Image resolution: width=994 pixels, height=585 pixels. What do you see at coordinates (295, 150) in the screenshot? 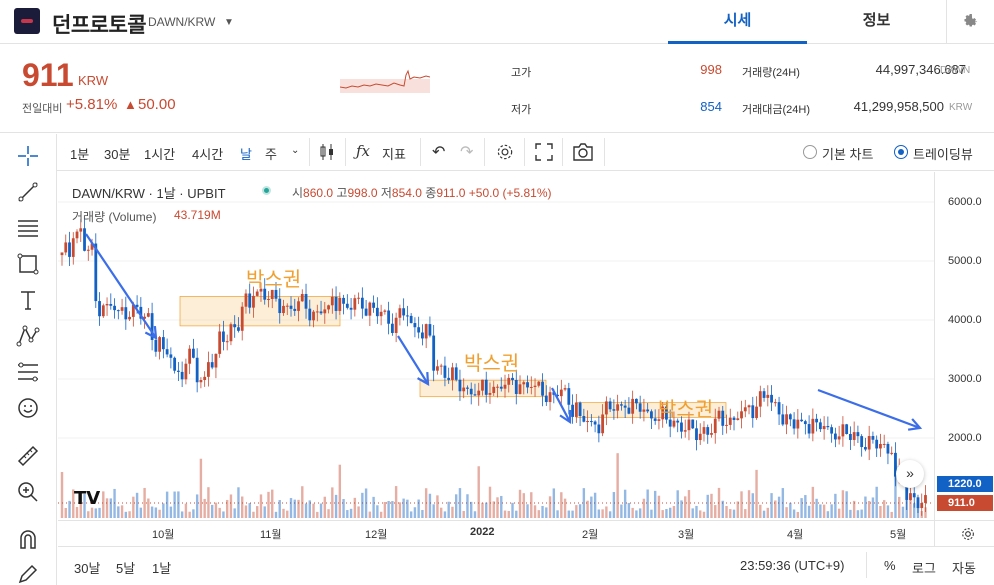
I see `chevron-down-icon: ⌄` at bounding box center [295, 150].